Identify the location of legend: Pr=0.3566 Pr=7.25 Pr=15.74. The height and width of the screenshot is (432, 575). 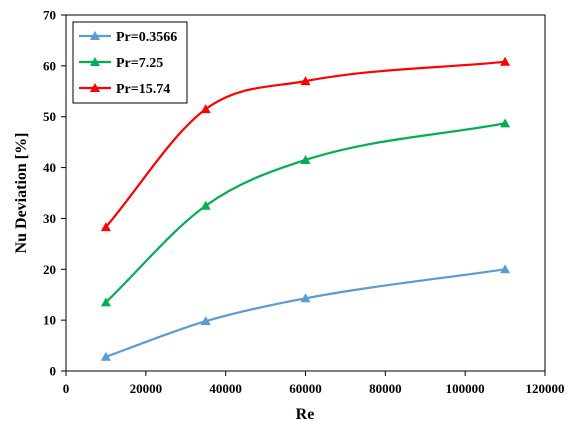
(130, 62).